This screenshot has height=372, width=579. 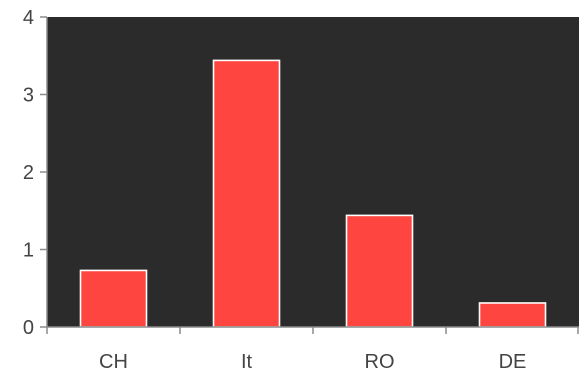 What do you see at coordinates (28, 328) in the screenshot?
I see `y-tick-label: 0` at bounding box center [28, 328].